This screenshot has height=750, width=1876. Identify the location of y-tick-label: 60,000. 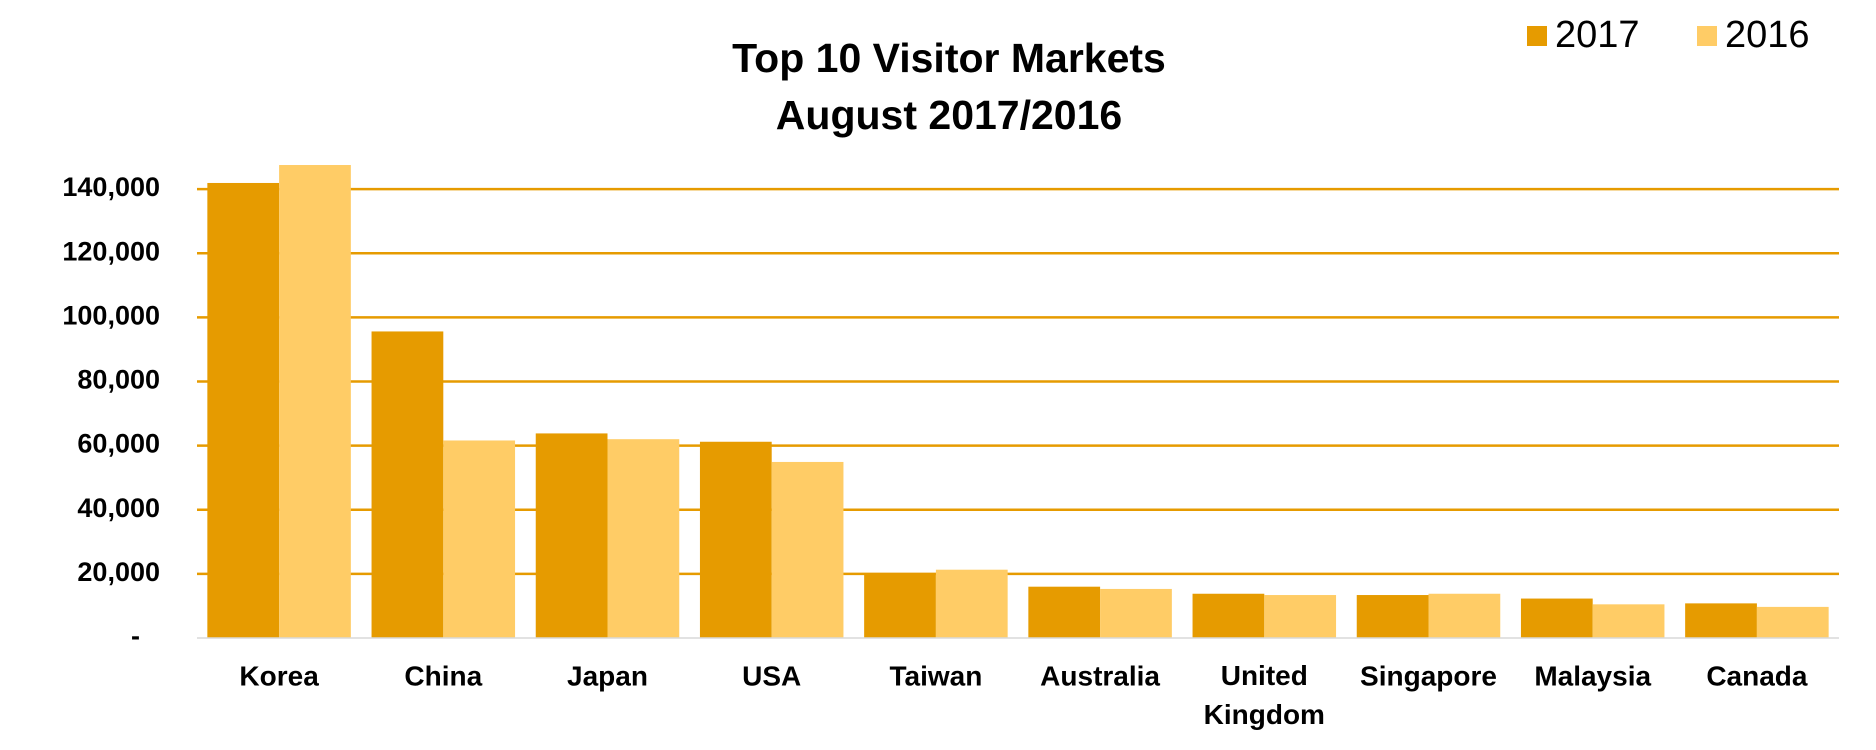
(118, 444).